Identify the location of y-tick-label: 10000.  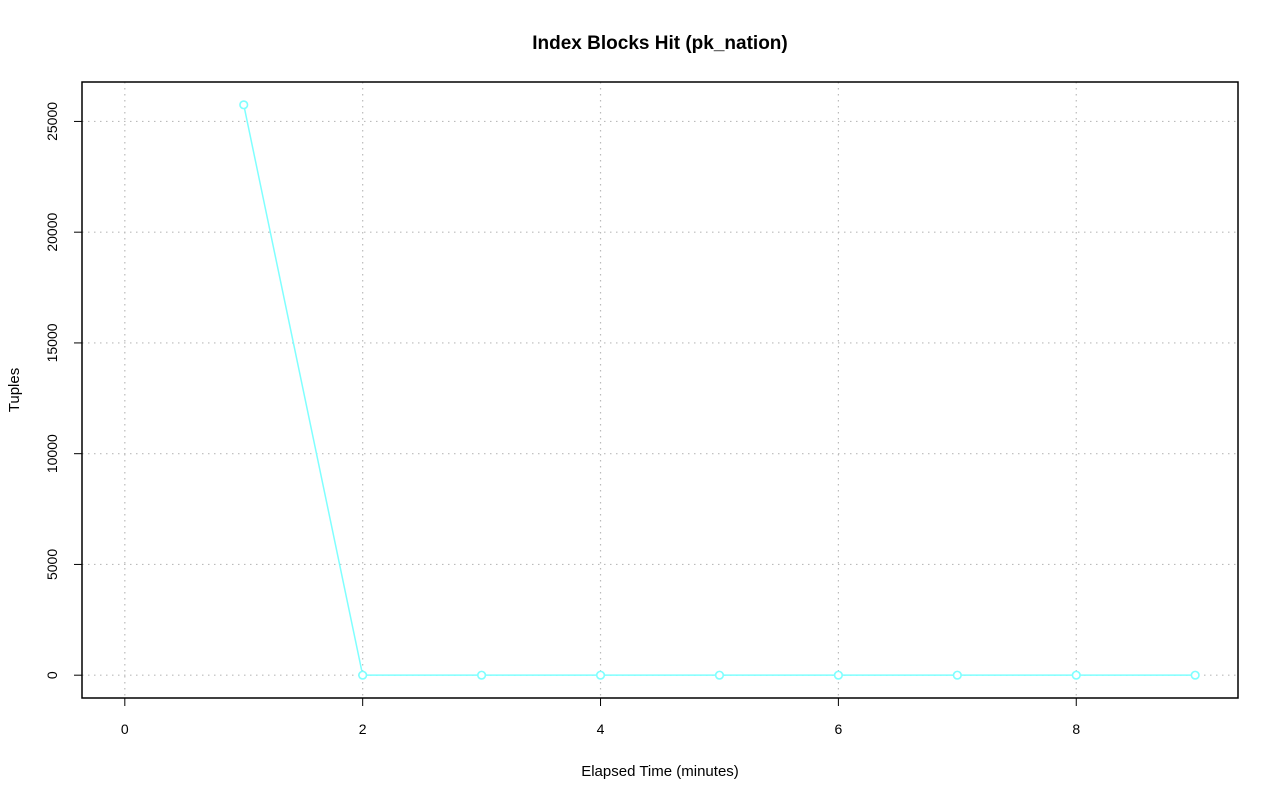
(52, 453).